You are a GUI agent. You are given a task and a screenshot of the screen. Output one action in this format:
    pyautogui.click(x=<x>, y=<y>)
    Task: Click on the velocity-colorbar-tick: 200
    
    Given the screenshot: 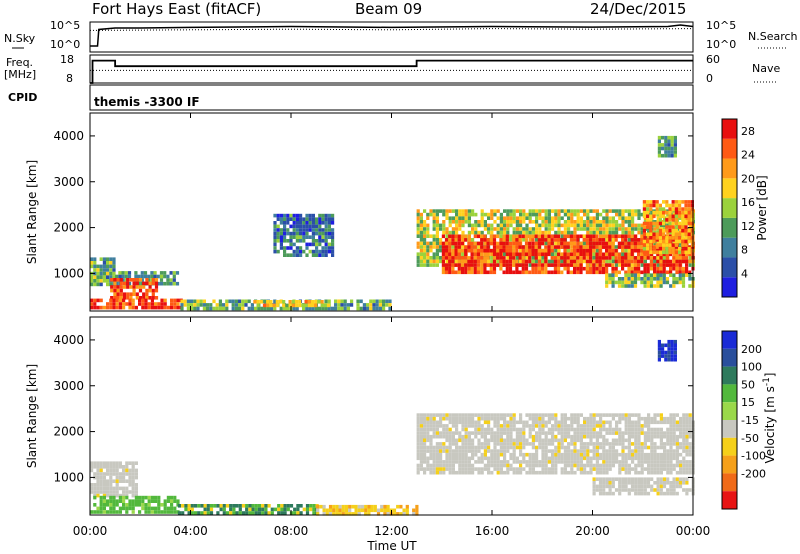 What is the action you would take?
    pyautogui.click(x=751, y=349)
    